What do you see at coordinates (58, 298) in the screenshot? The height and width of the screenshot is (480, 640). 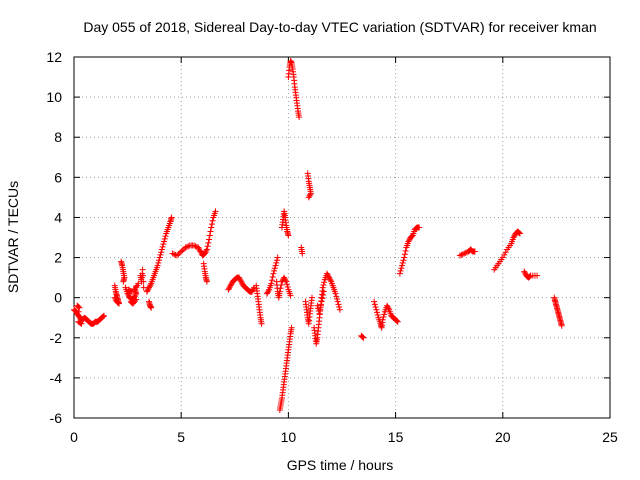 I see `y-tick-label: 0` at bounding box center [58, 298].